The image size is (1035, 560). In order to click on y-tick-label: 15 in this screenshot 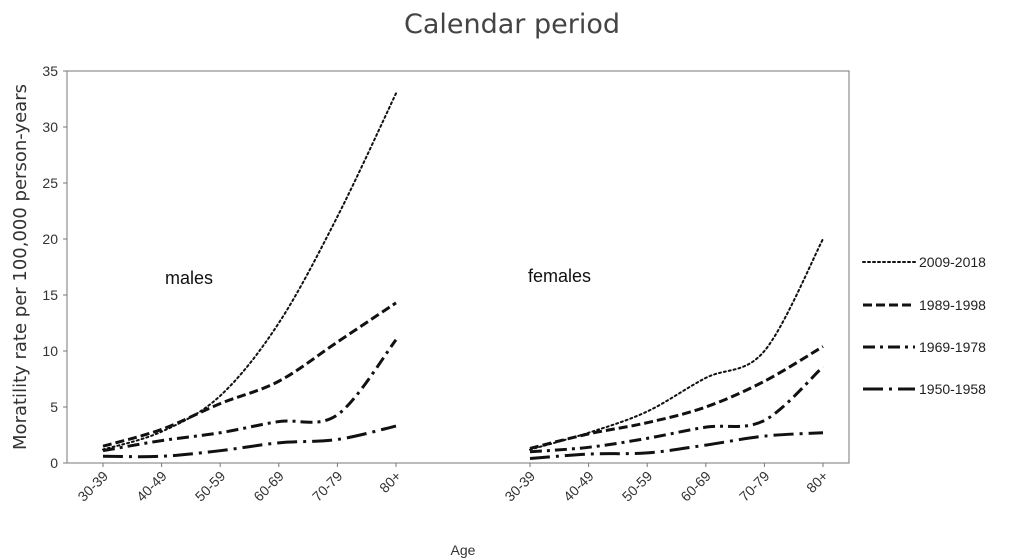, I will do `click(50, 295)`.